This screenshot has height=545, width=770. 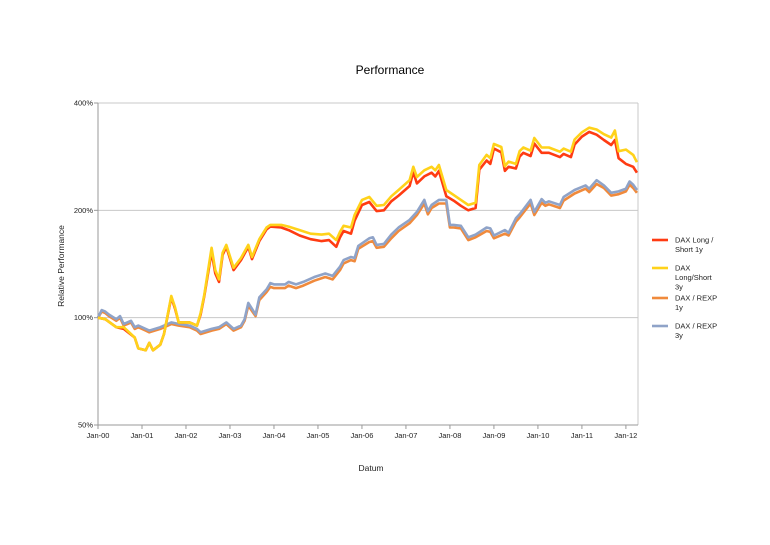 I want to click on legend-label: DAX Long /, so click(x=694, y=240).